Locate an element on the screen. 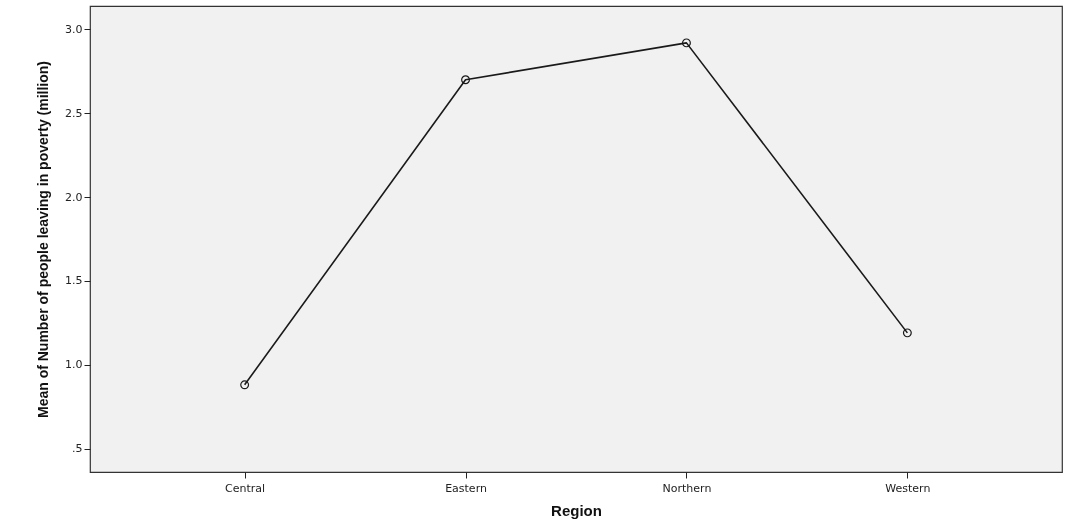  x-tick-label: Northern is located at coordinates (687, 488).